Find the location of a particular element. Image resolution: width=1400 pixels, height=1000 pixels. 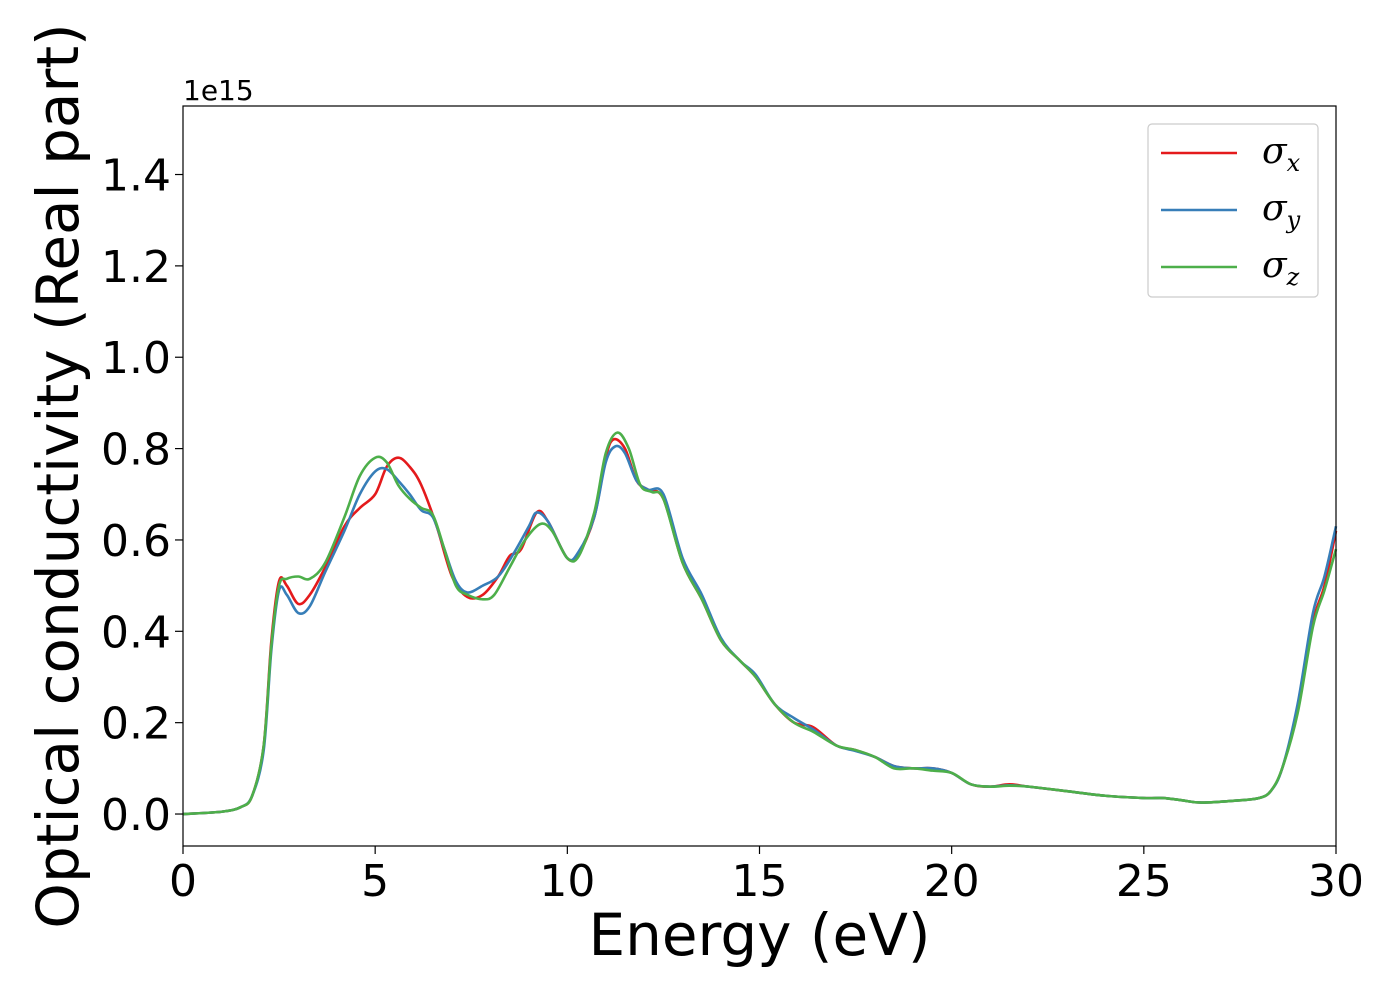

x-axis: 0 5 10 15 20 25 30 is located at coordinates (766, 876).